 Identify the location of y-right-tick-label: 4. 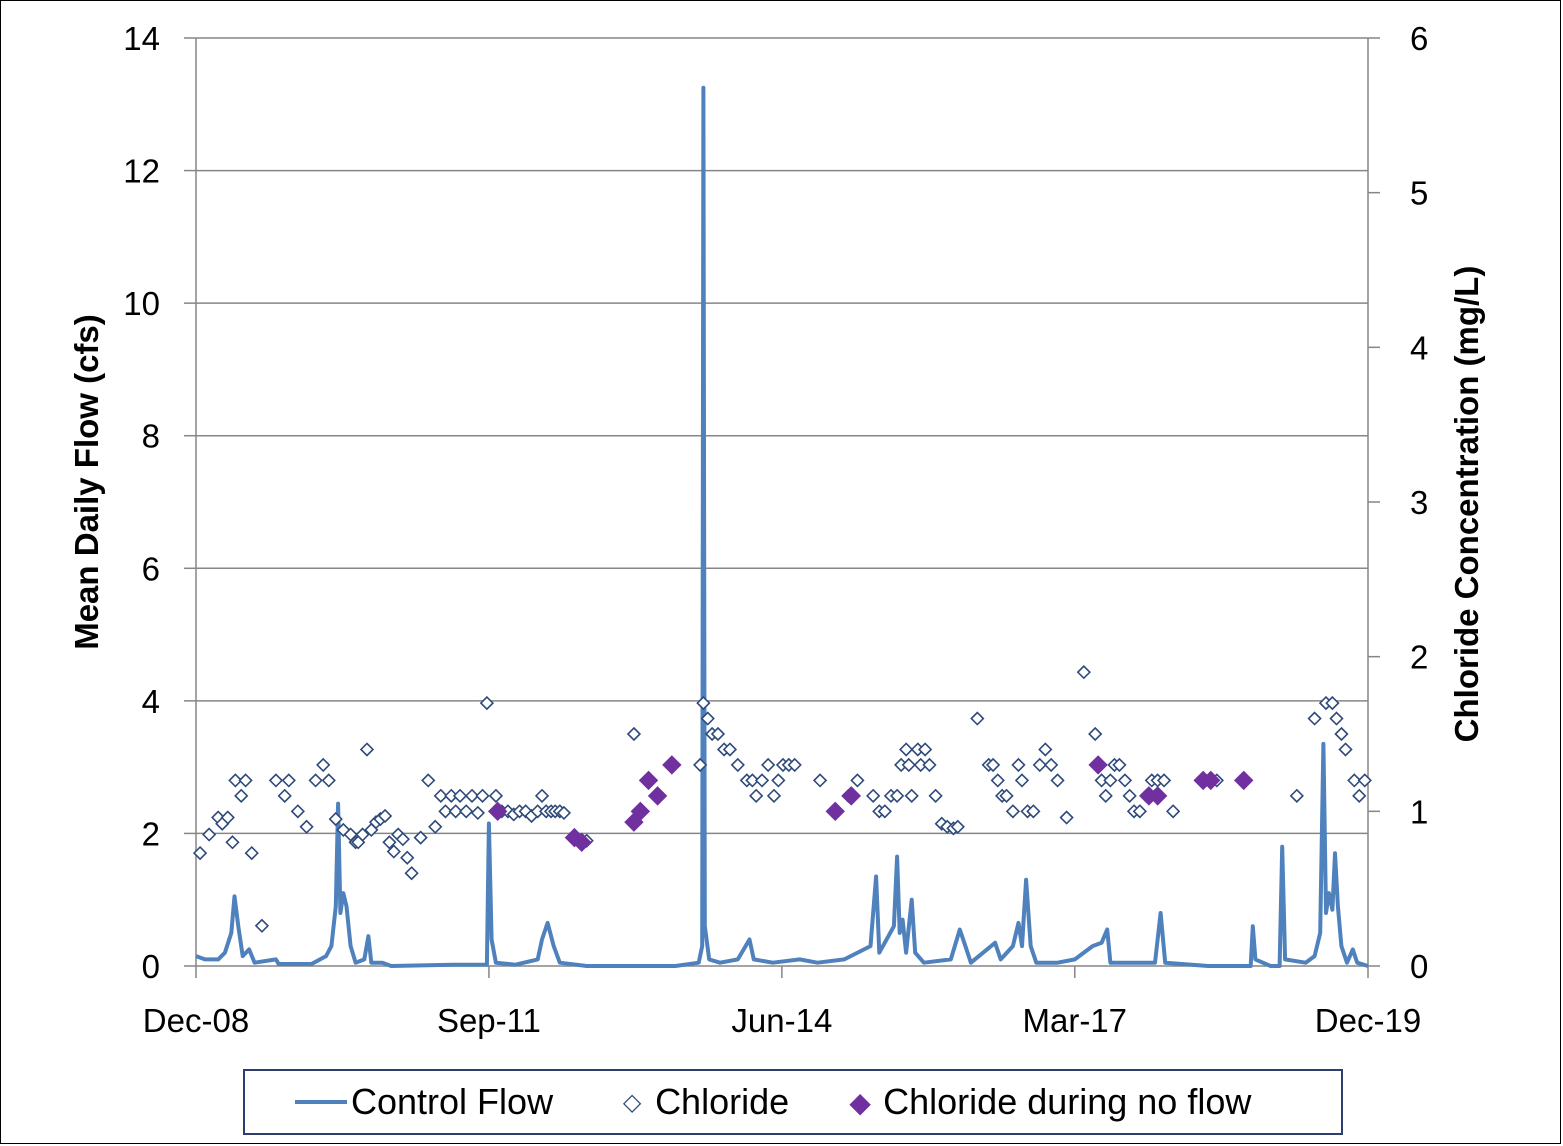
(1419, 347).